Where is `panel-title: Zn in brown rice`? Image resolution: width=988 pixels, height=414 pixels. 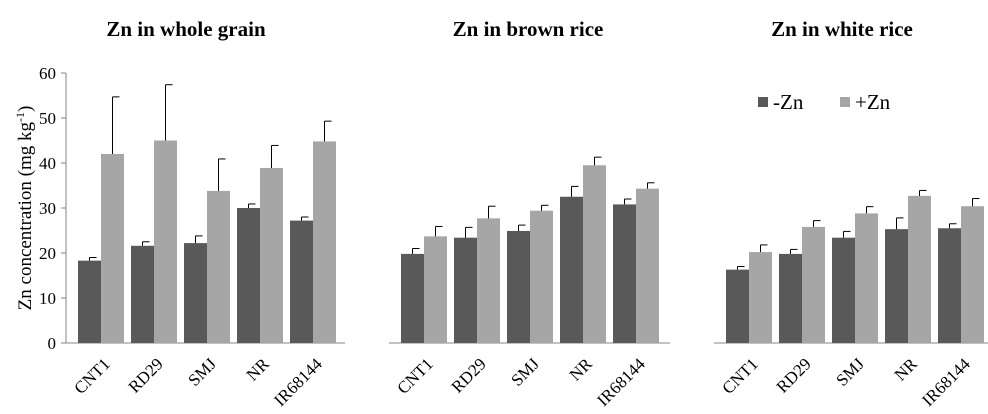 panel-title: Zn in brown rice is located at coordinates (528, 29).